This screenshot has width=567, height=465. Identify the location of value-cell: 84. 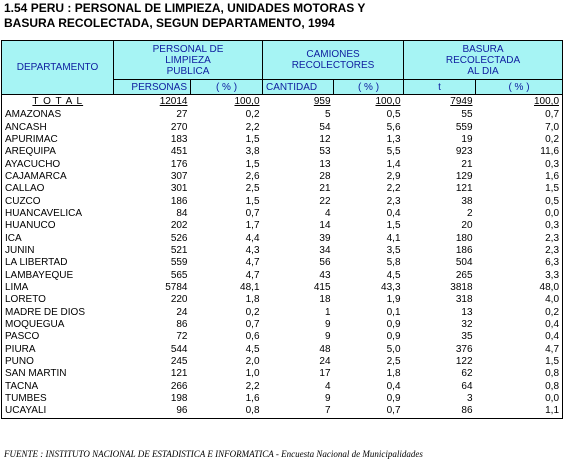
(182, 213).